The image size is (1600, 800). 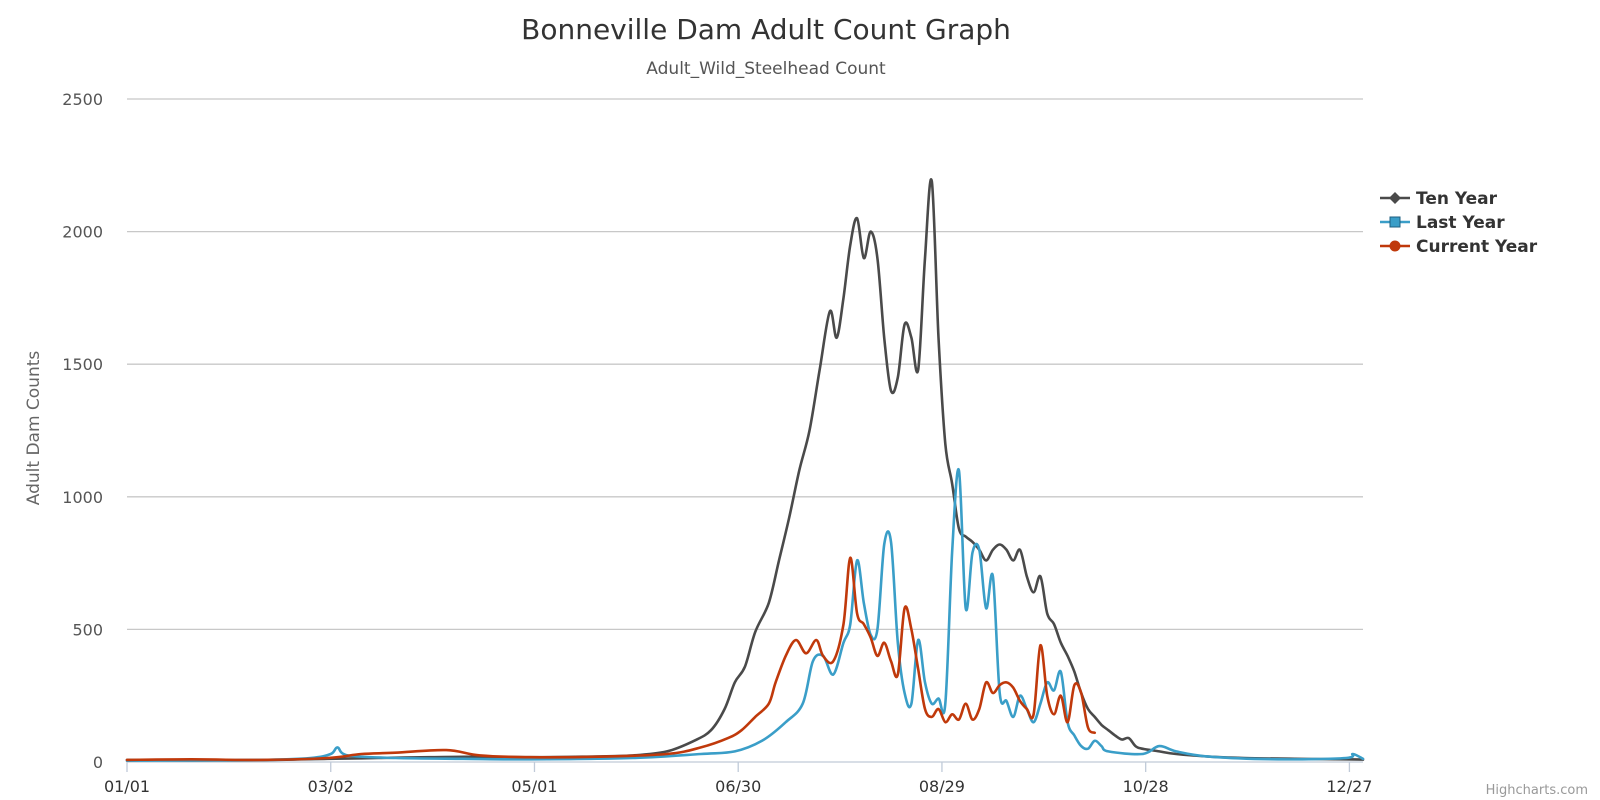 I want to click on legend: Ten Year Last Year Current Year, so click(x=1459, y=223).